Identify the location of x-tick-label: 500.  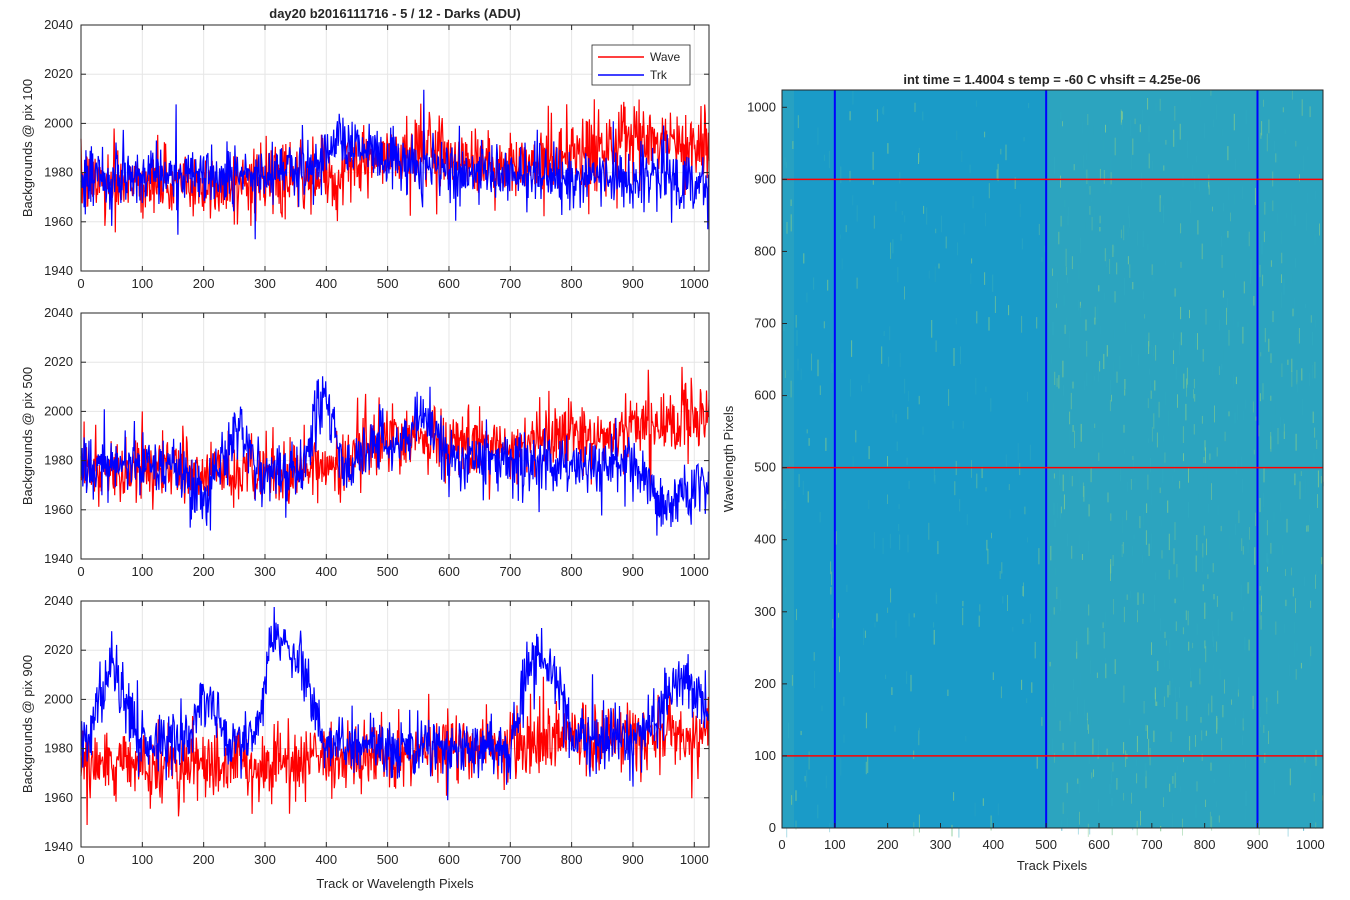
(388, 571).